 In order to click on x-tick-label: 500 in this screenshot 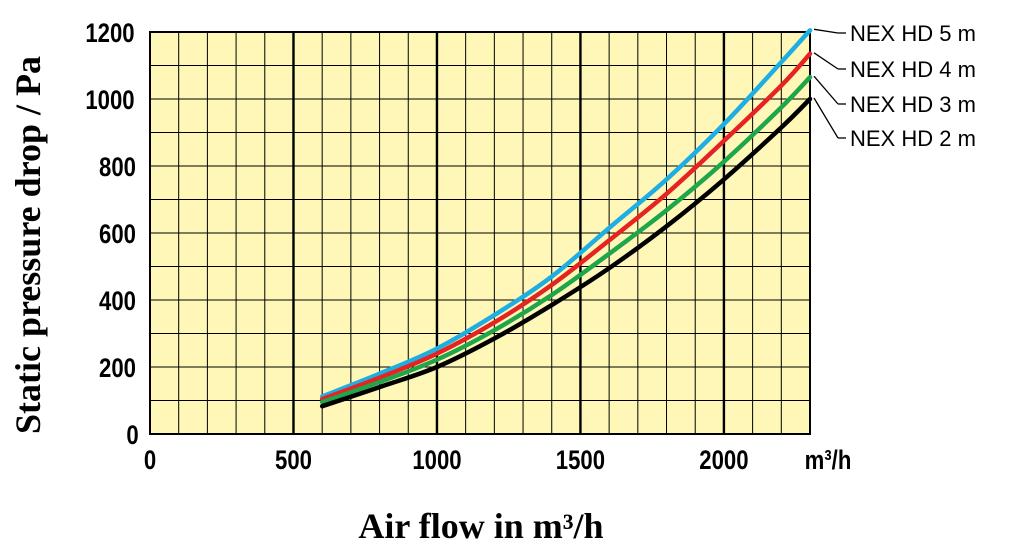, I will do `click(293, 461)`.